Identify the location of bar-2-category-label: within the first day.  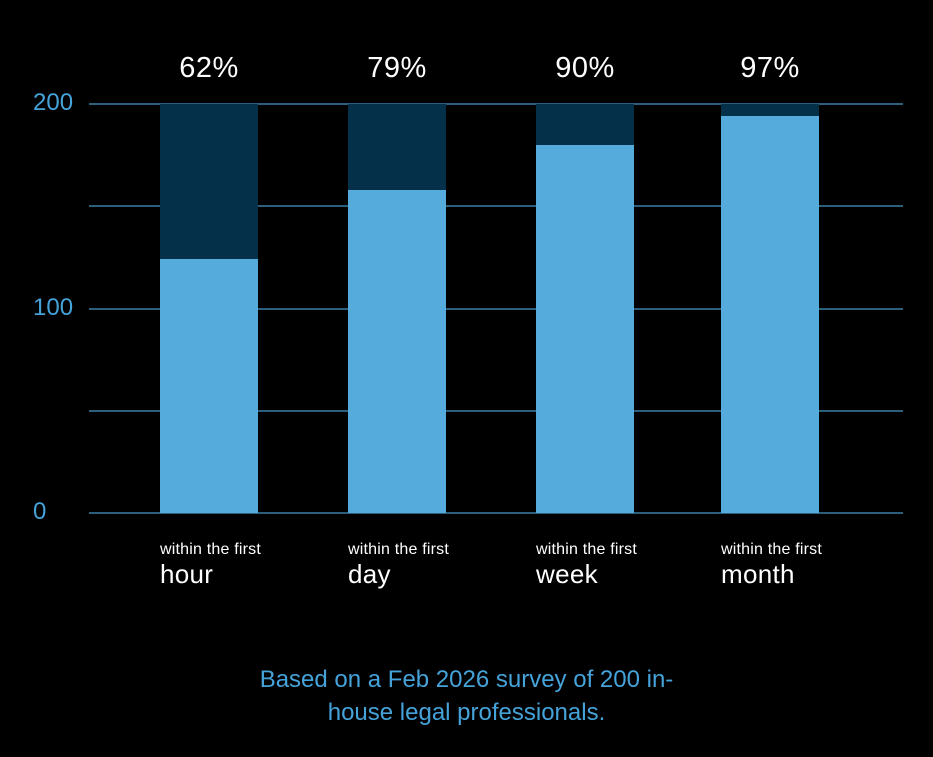
(398, 564).